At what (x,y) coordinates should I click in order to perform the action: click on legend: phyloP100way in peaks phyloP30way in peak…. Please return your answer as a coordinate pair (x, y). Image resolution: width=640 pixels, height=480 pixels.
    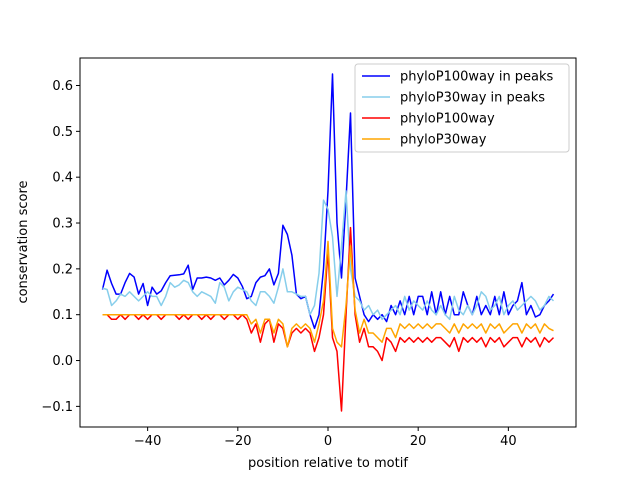
    Looking at the image, I should click on (462, 108).